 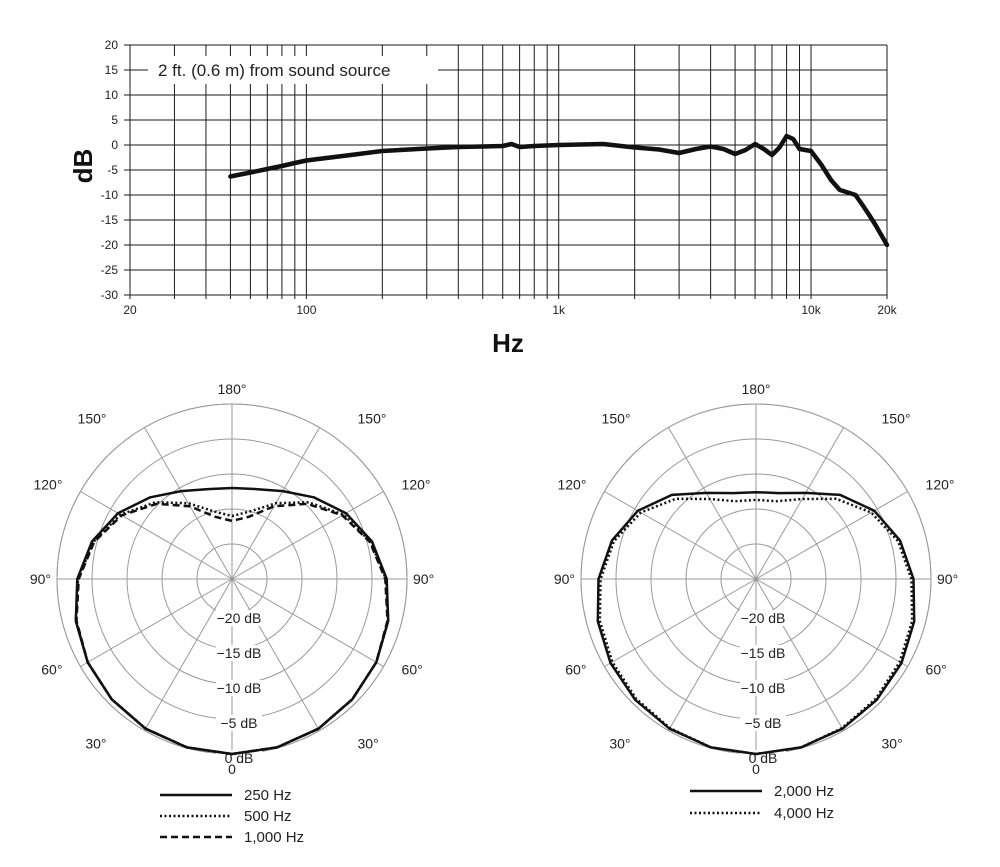 I want to click on frequency-response-series, so click(x=559, y=190).